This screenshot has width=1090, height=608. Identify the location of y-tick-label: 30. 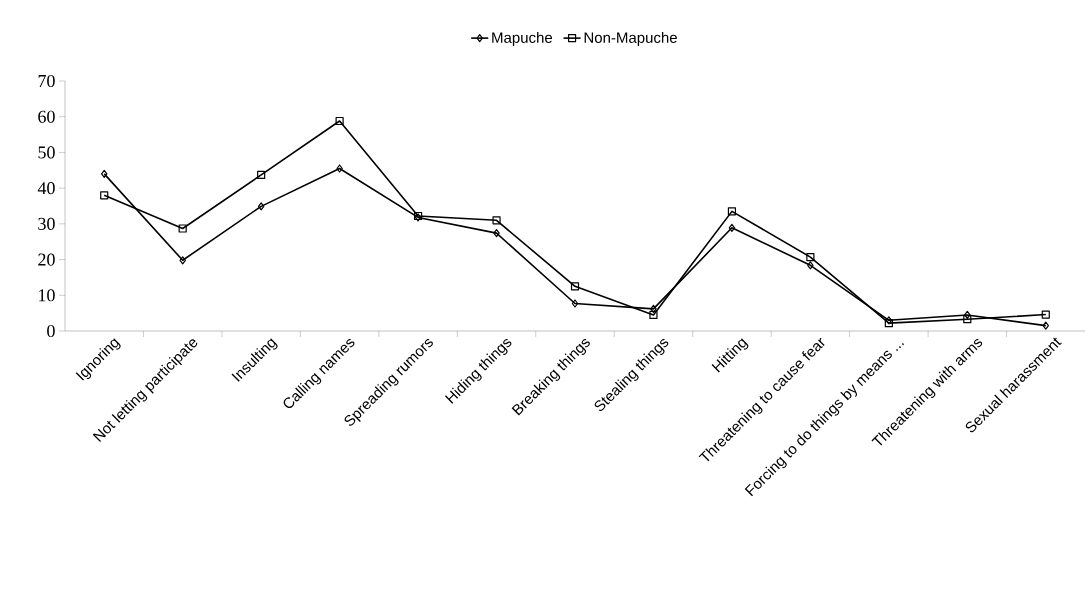
(46, 223).